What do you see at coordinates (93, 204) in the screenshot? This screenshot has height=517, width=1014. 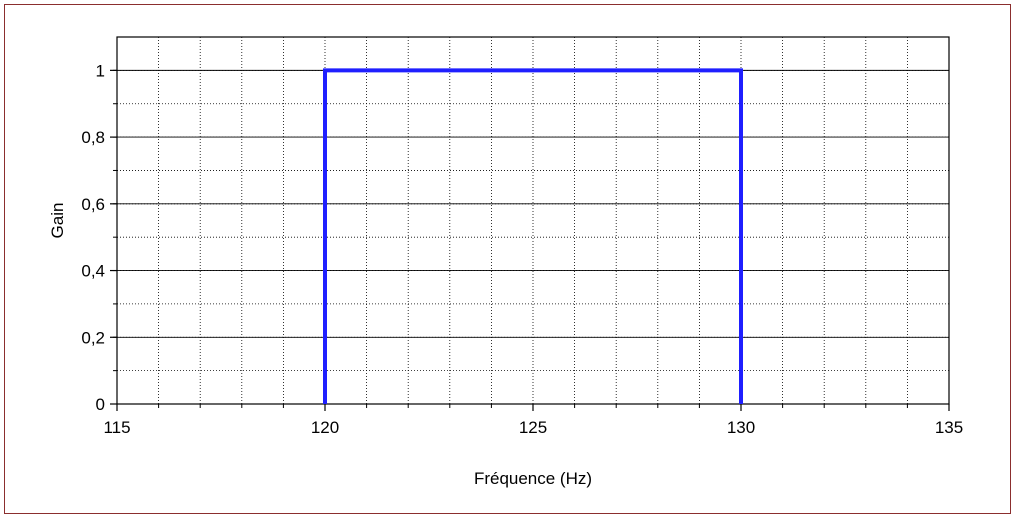 I see `y-tick-label: 0,6` at bounding box center [93, 204].